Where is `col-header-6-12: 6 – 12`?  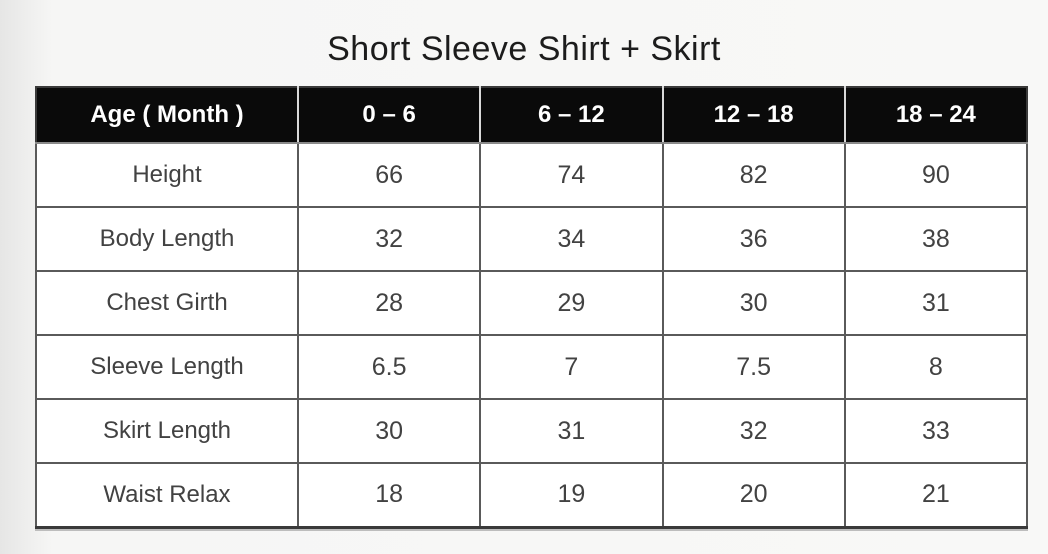
col-header-6-12: 6 – 12 is located at coordinates (572, 115).